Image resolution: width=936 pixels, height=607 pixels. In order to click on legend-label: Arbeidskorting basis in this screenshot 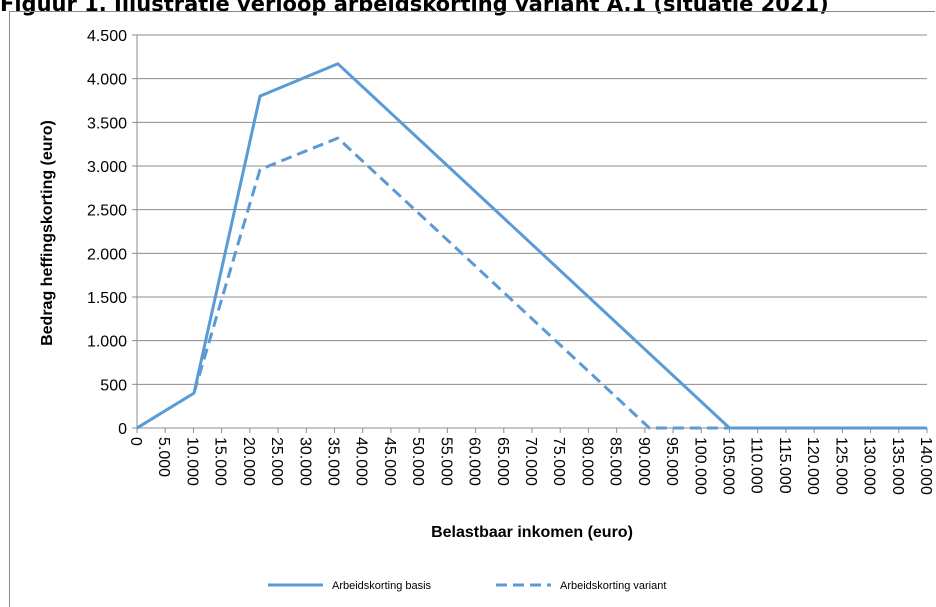, I will do `click(382, 586)`.